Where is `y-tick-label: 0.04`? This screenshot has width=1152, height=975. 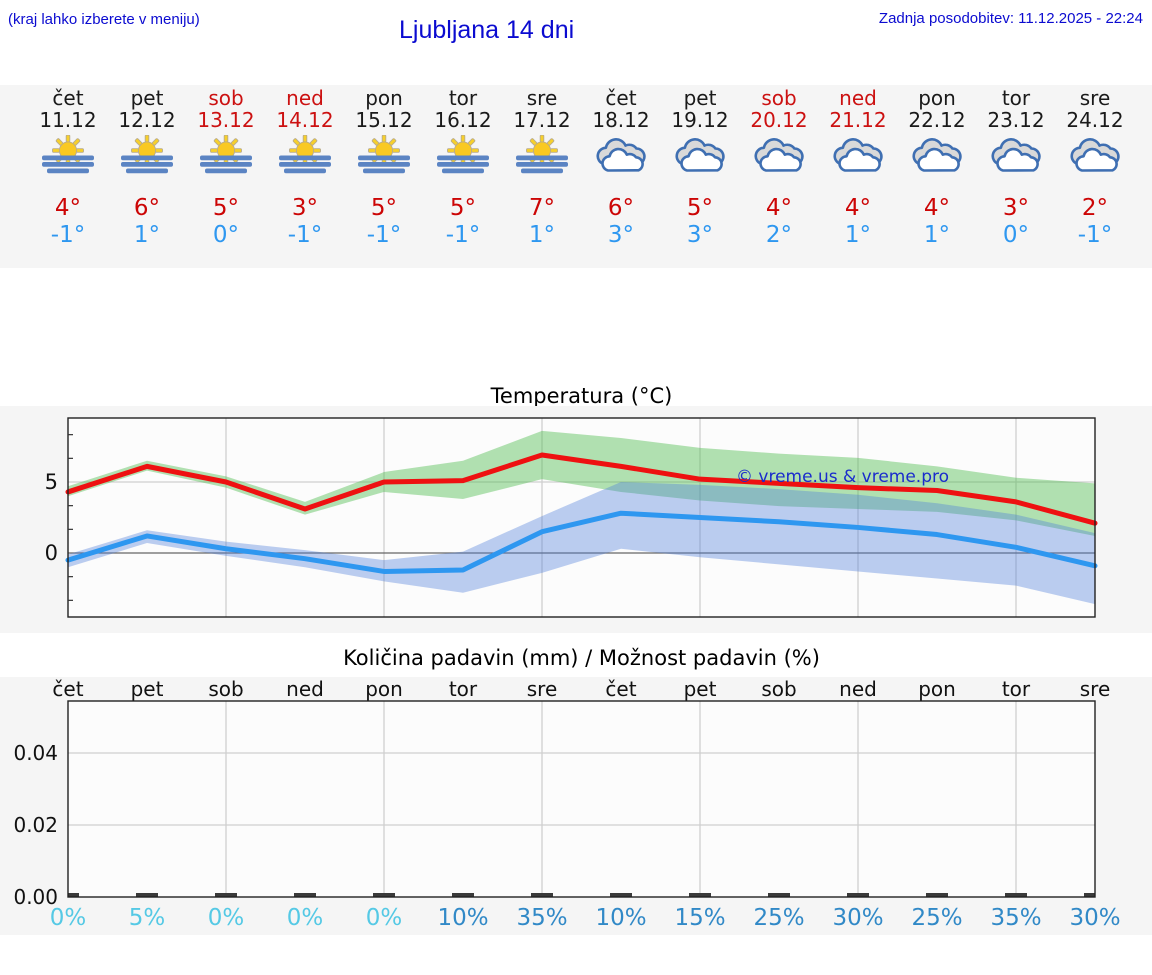 y-tick-label: 0.04 is located at coordinates (35, 753).